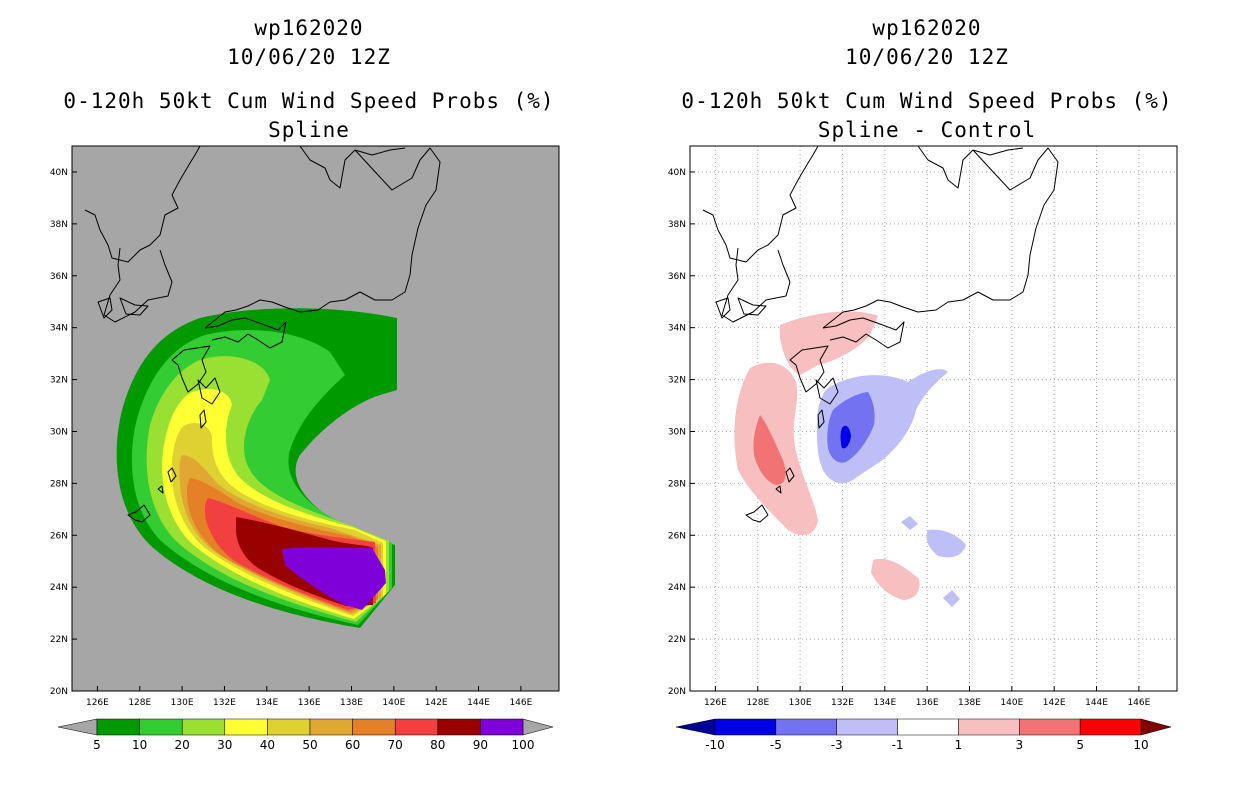 This screenshot has height=800, width=1236. What do you see at coordinates (309, 745) in the screenshot?
I see `colorbar-label: 50` at bounding box center [309, 745].